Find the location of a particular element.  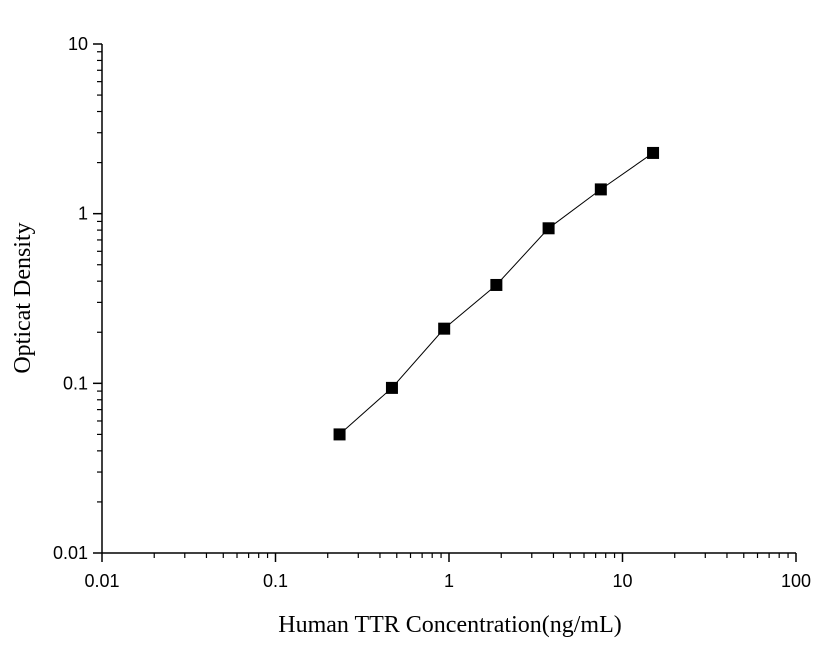

x-tick-label: 10 is located at coordinates (622, 581).